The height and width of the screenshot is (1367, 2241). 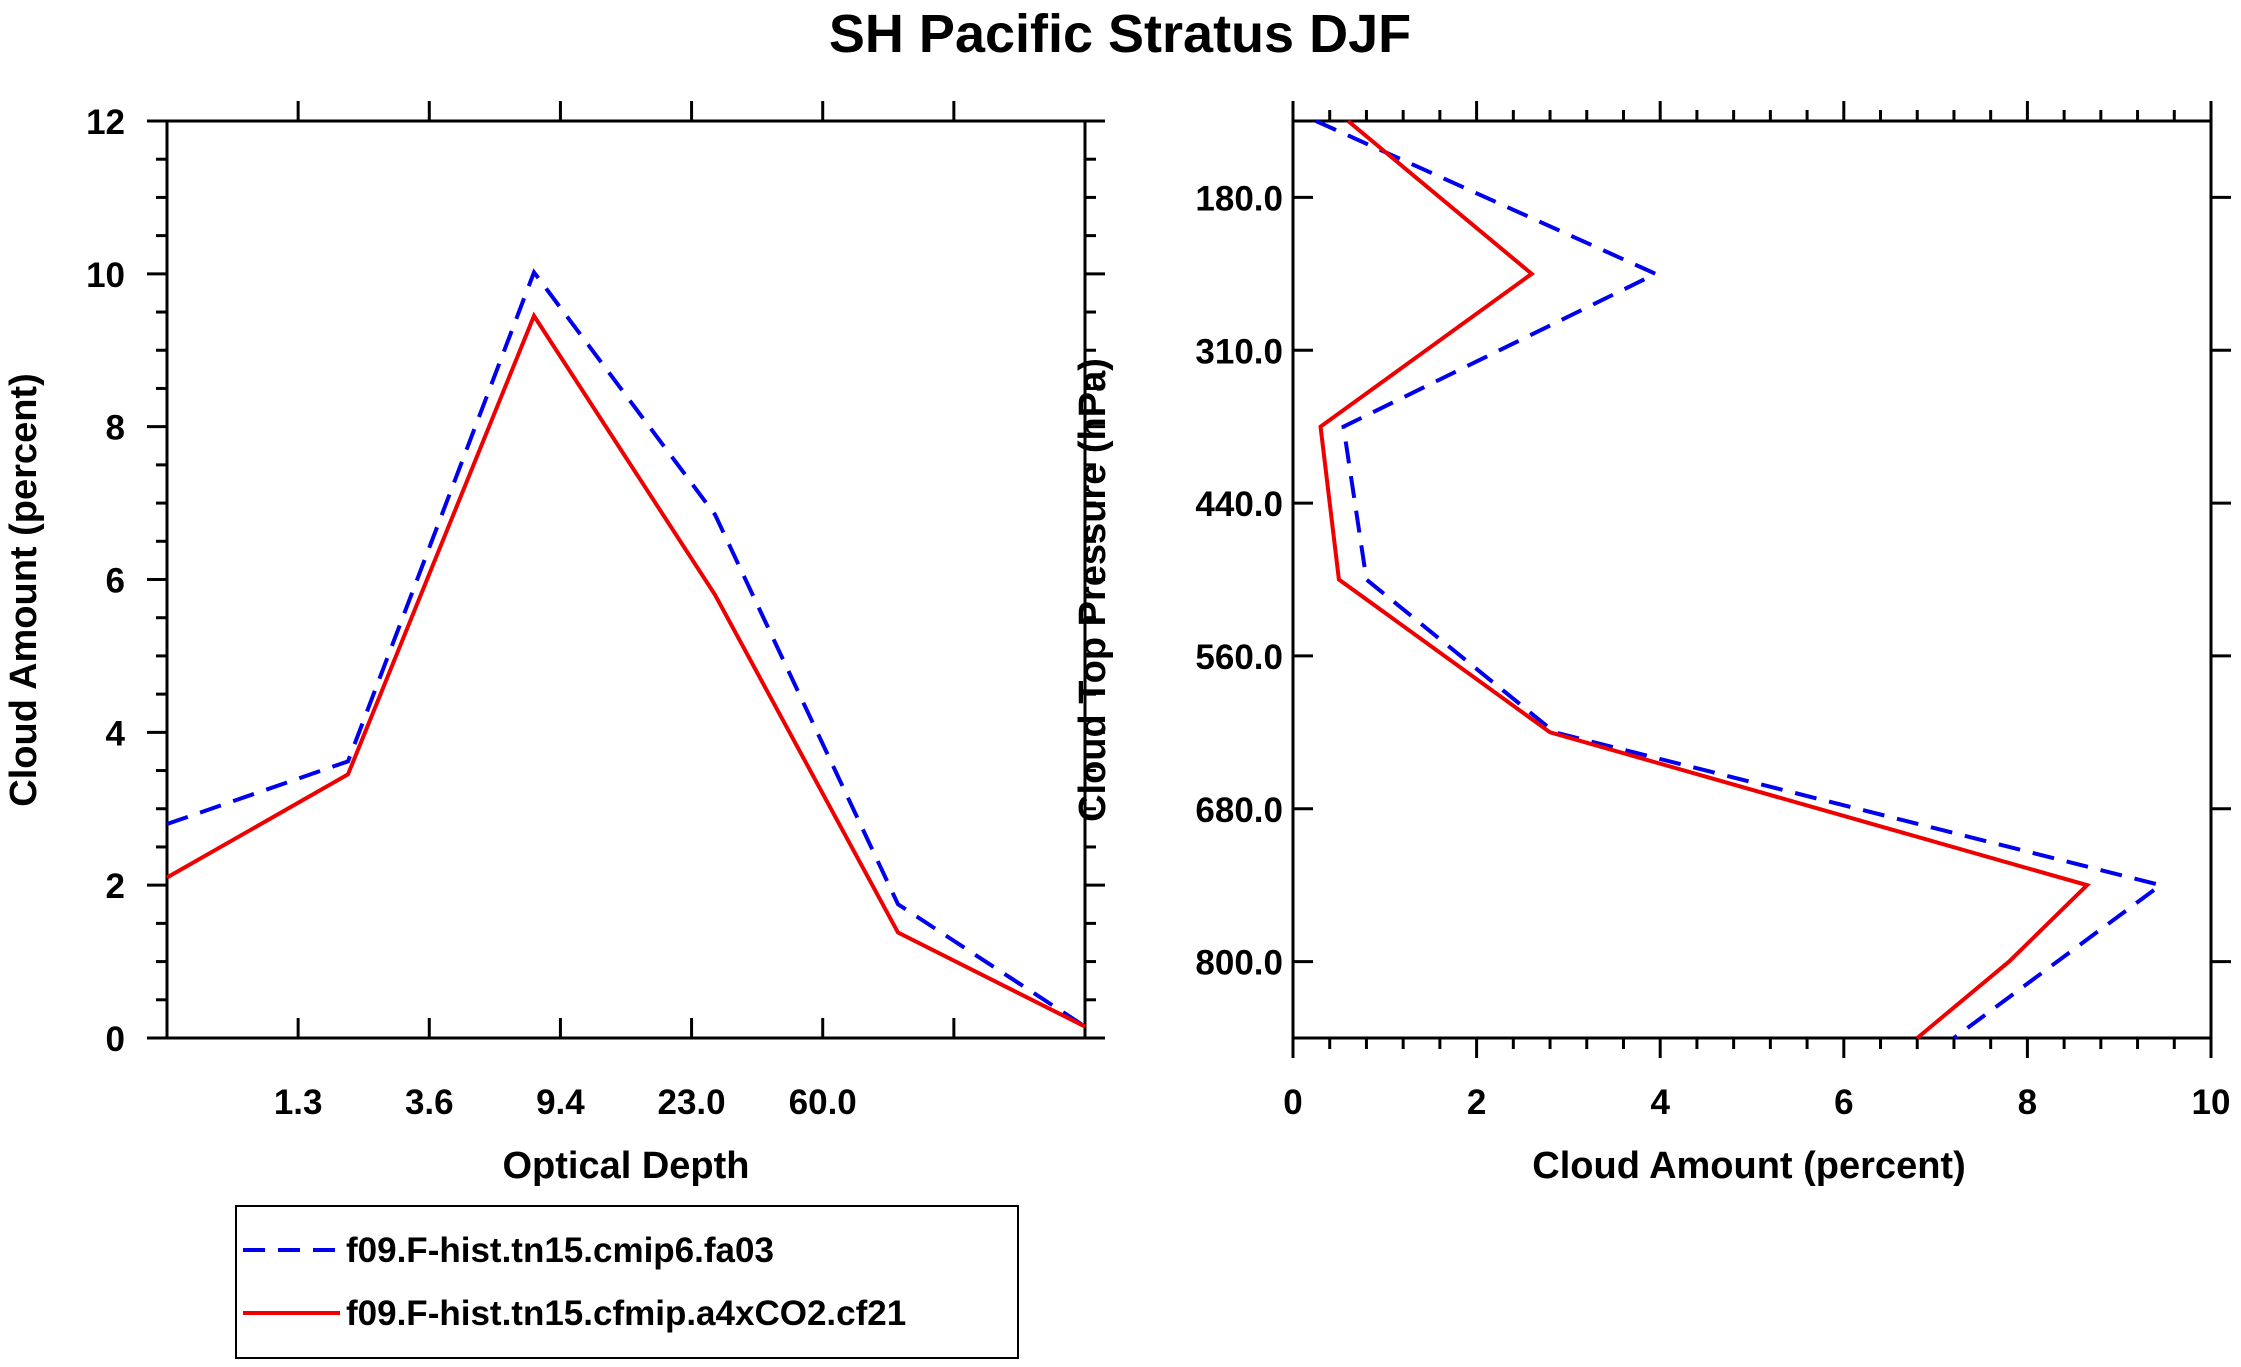 What do you see at coordinates (105, 122) in the screenshot?
I see `left-y-tick-label: 12` at bounding box center [105, 122].